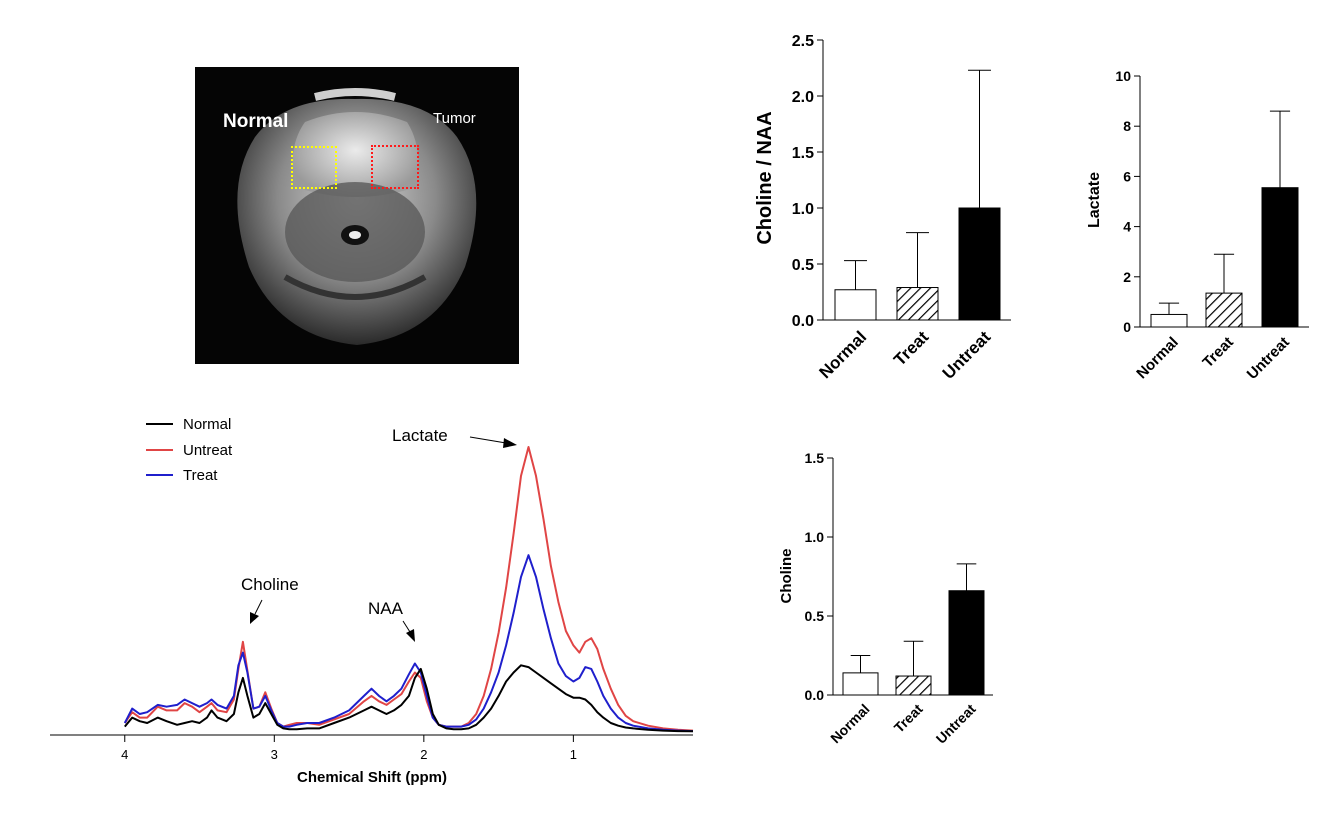 The image size is (1321, 825). I want to click on annotation-lactate: Lactate, so click(420, 435).